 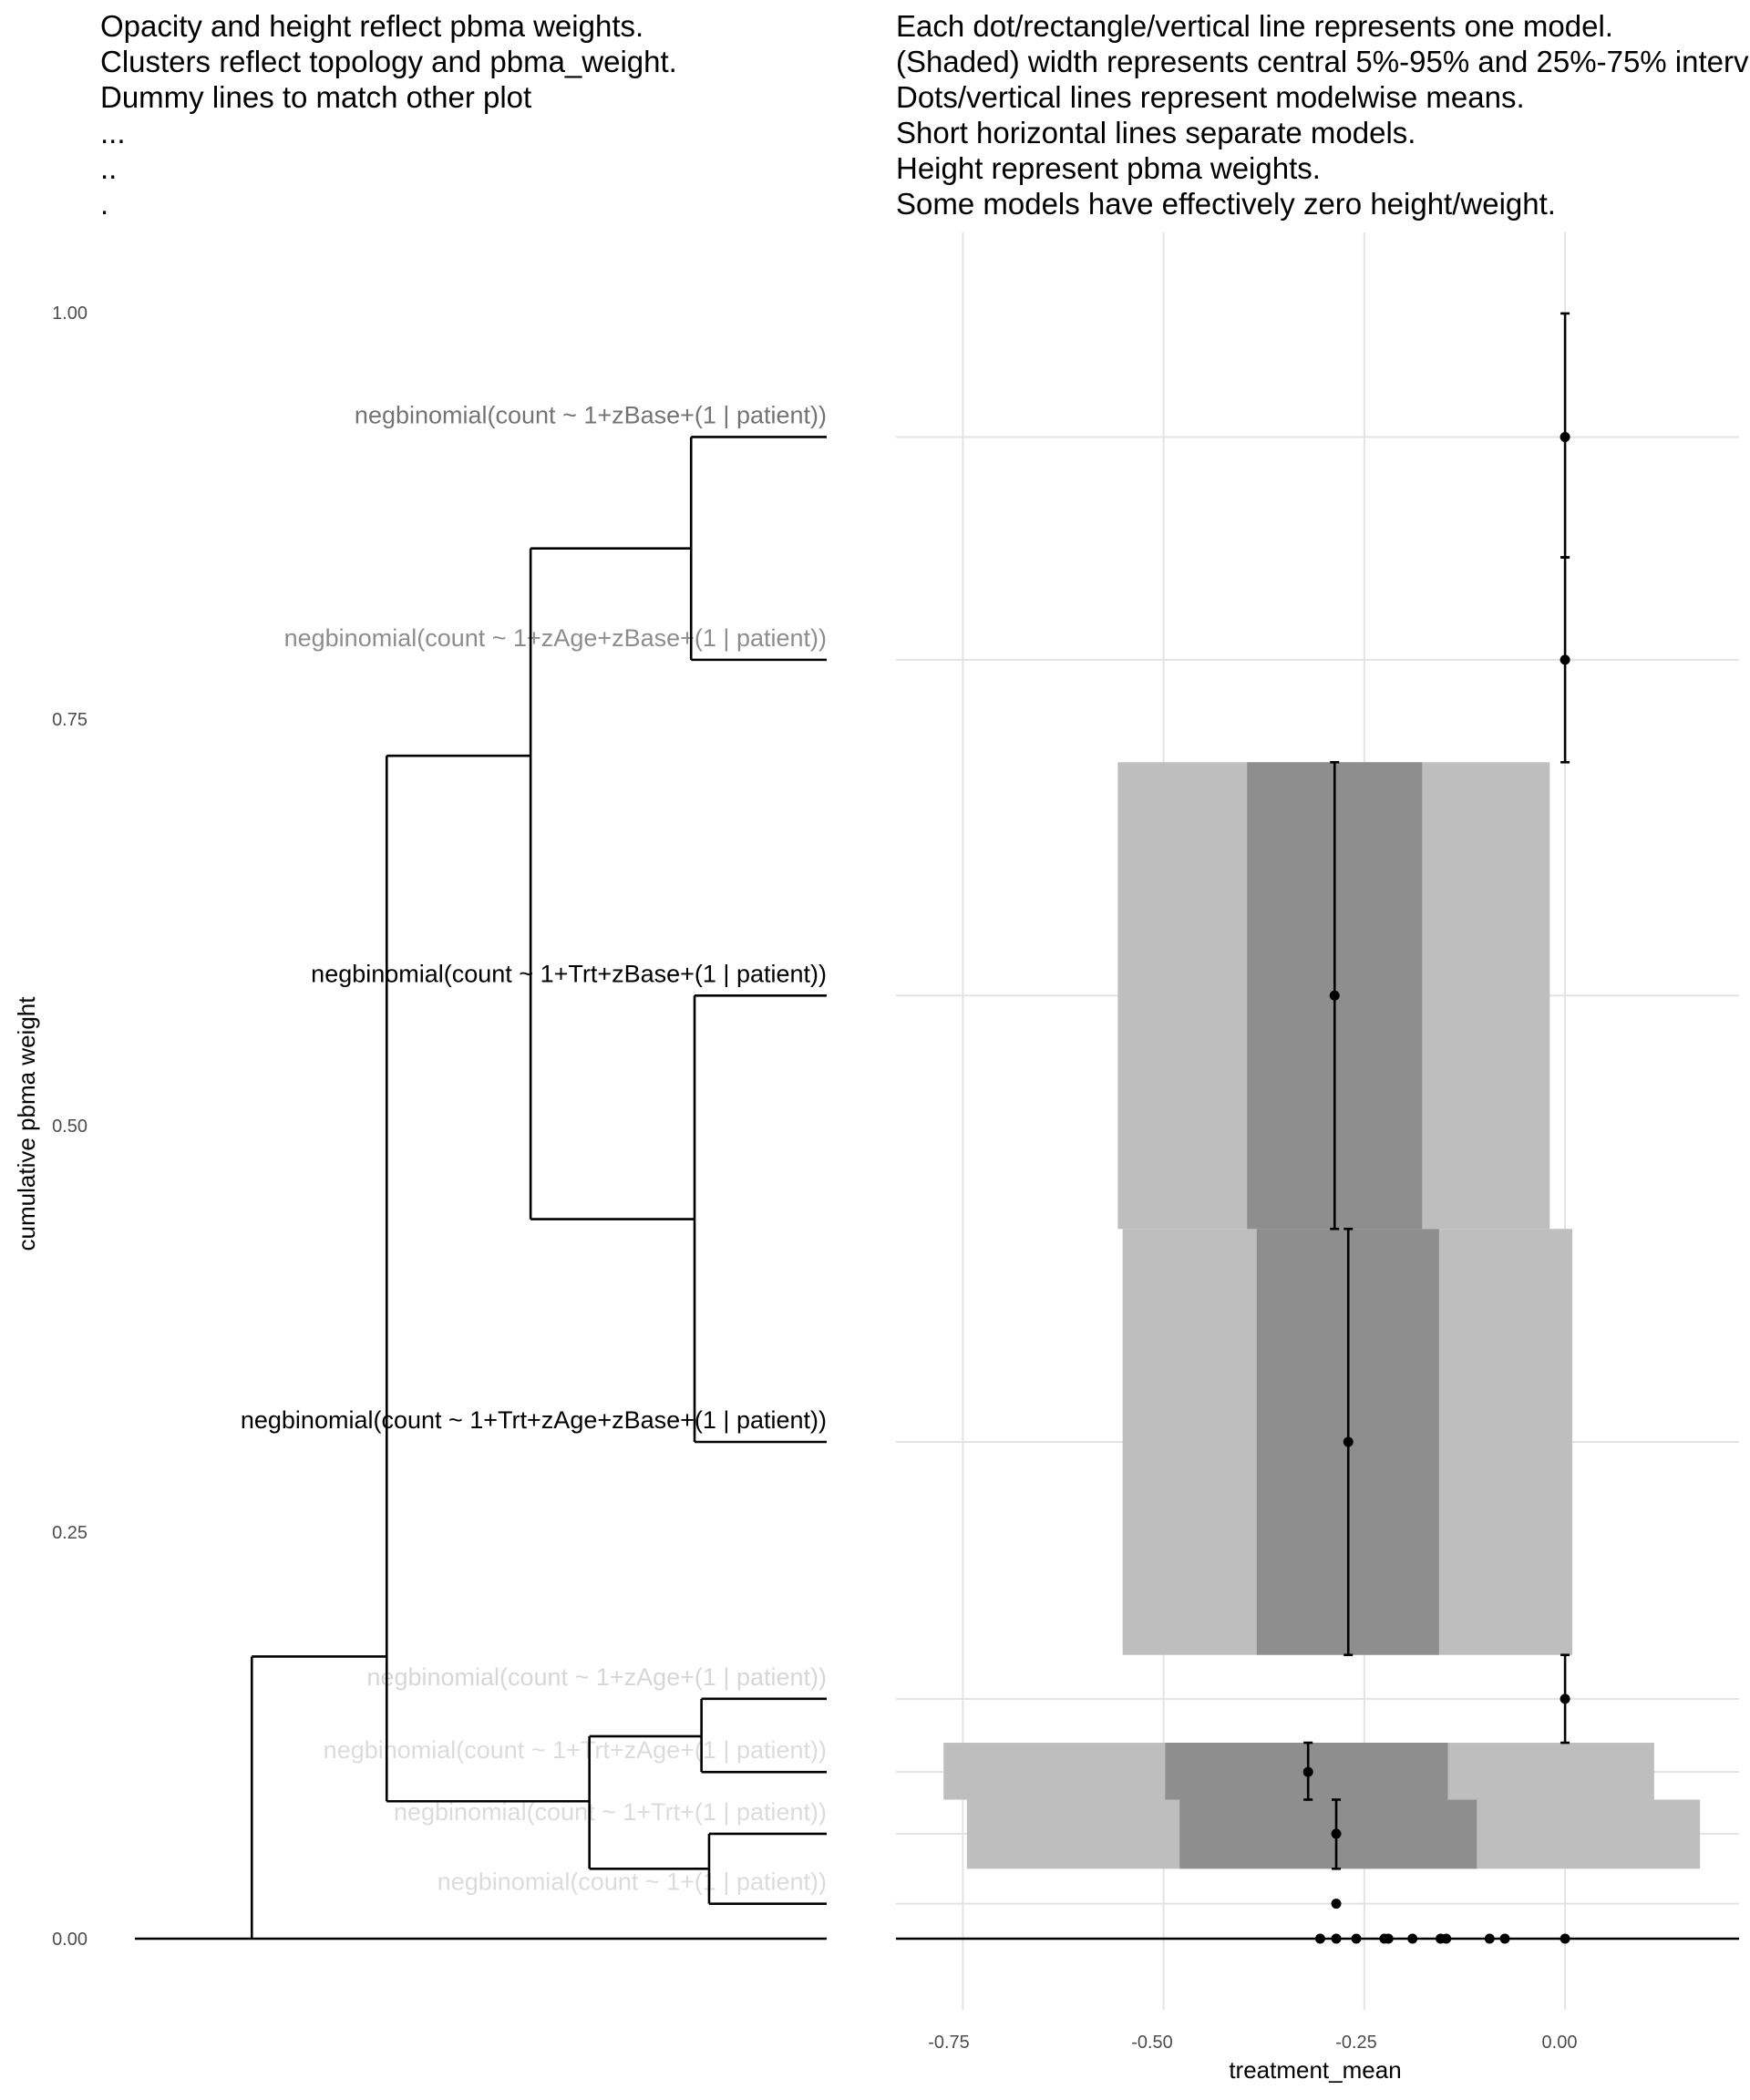 What do you see at coordinates (1152, 2043) in the screenshot?
I see `x-tick-label-1: -0.50` at bounding box center [1152, 2043].